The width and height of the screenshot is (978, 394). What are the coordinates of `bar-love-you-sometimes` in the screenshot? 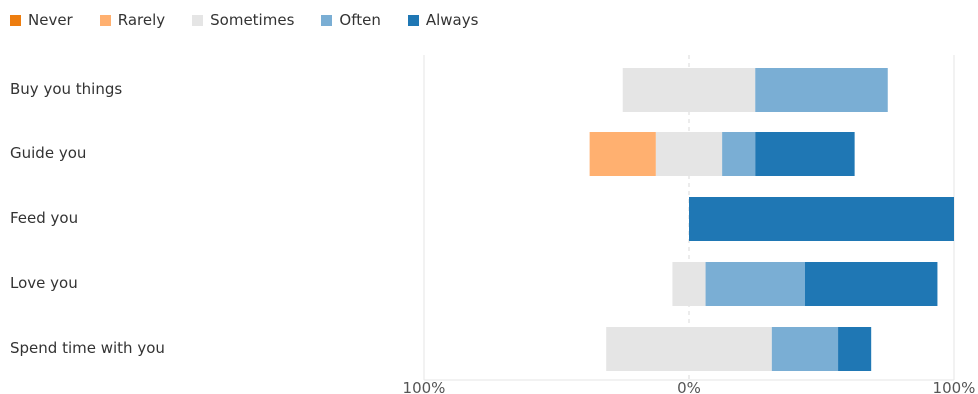 It's located at (689, 284).